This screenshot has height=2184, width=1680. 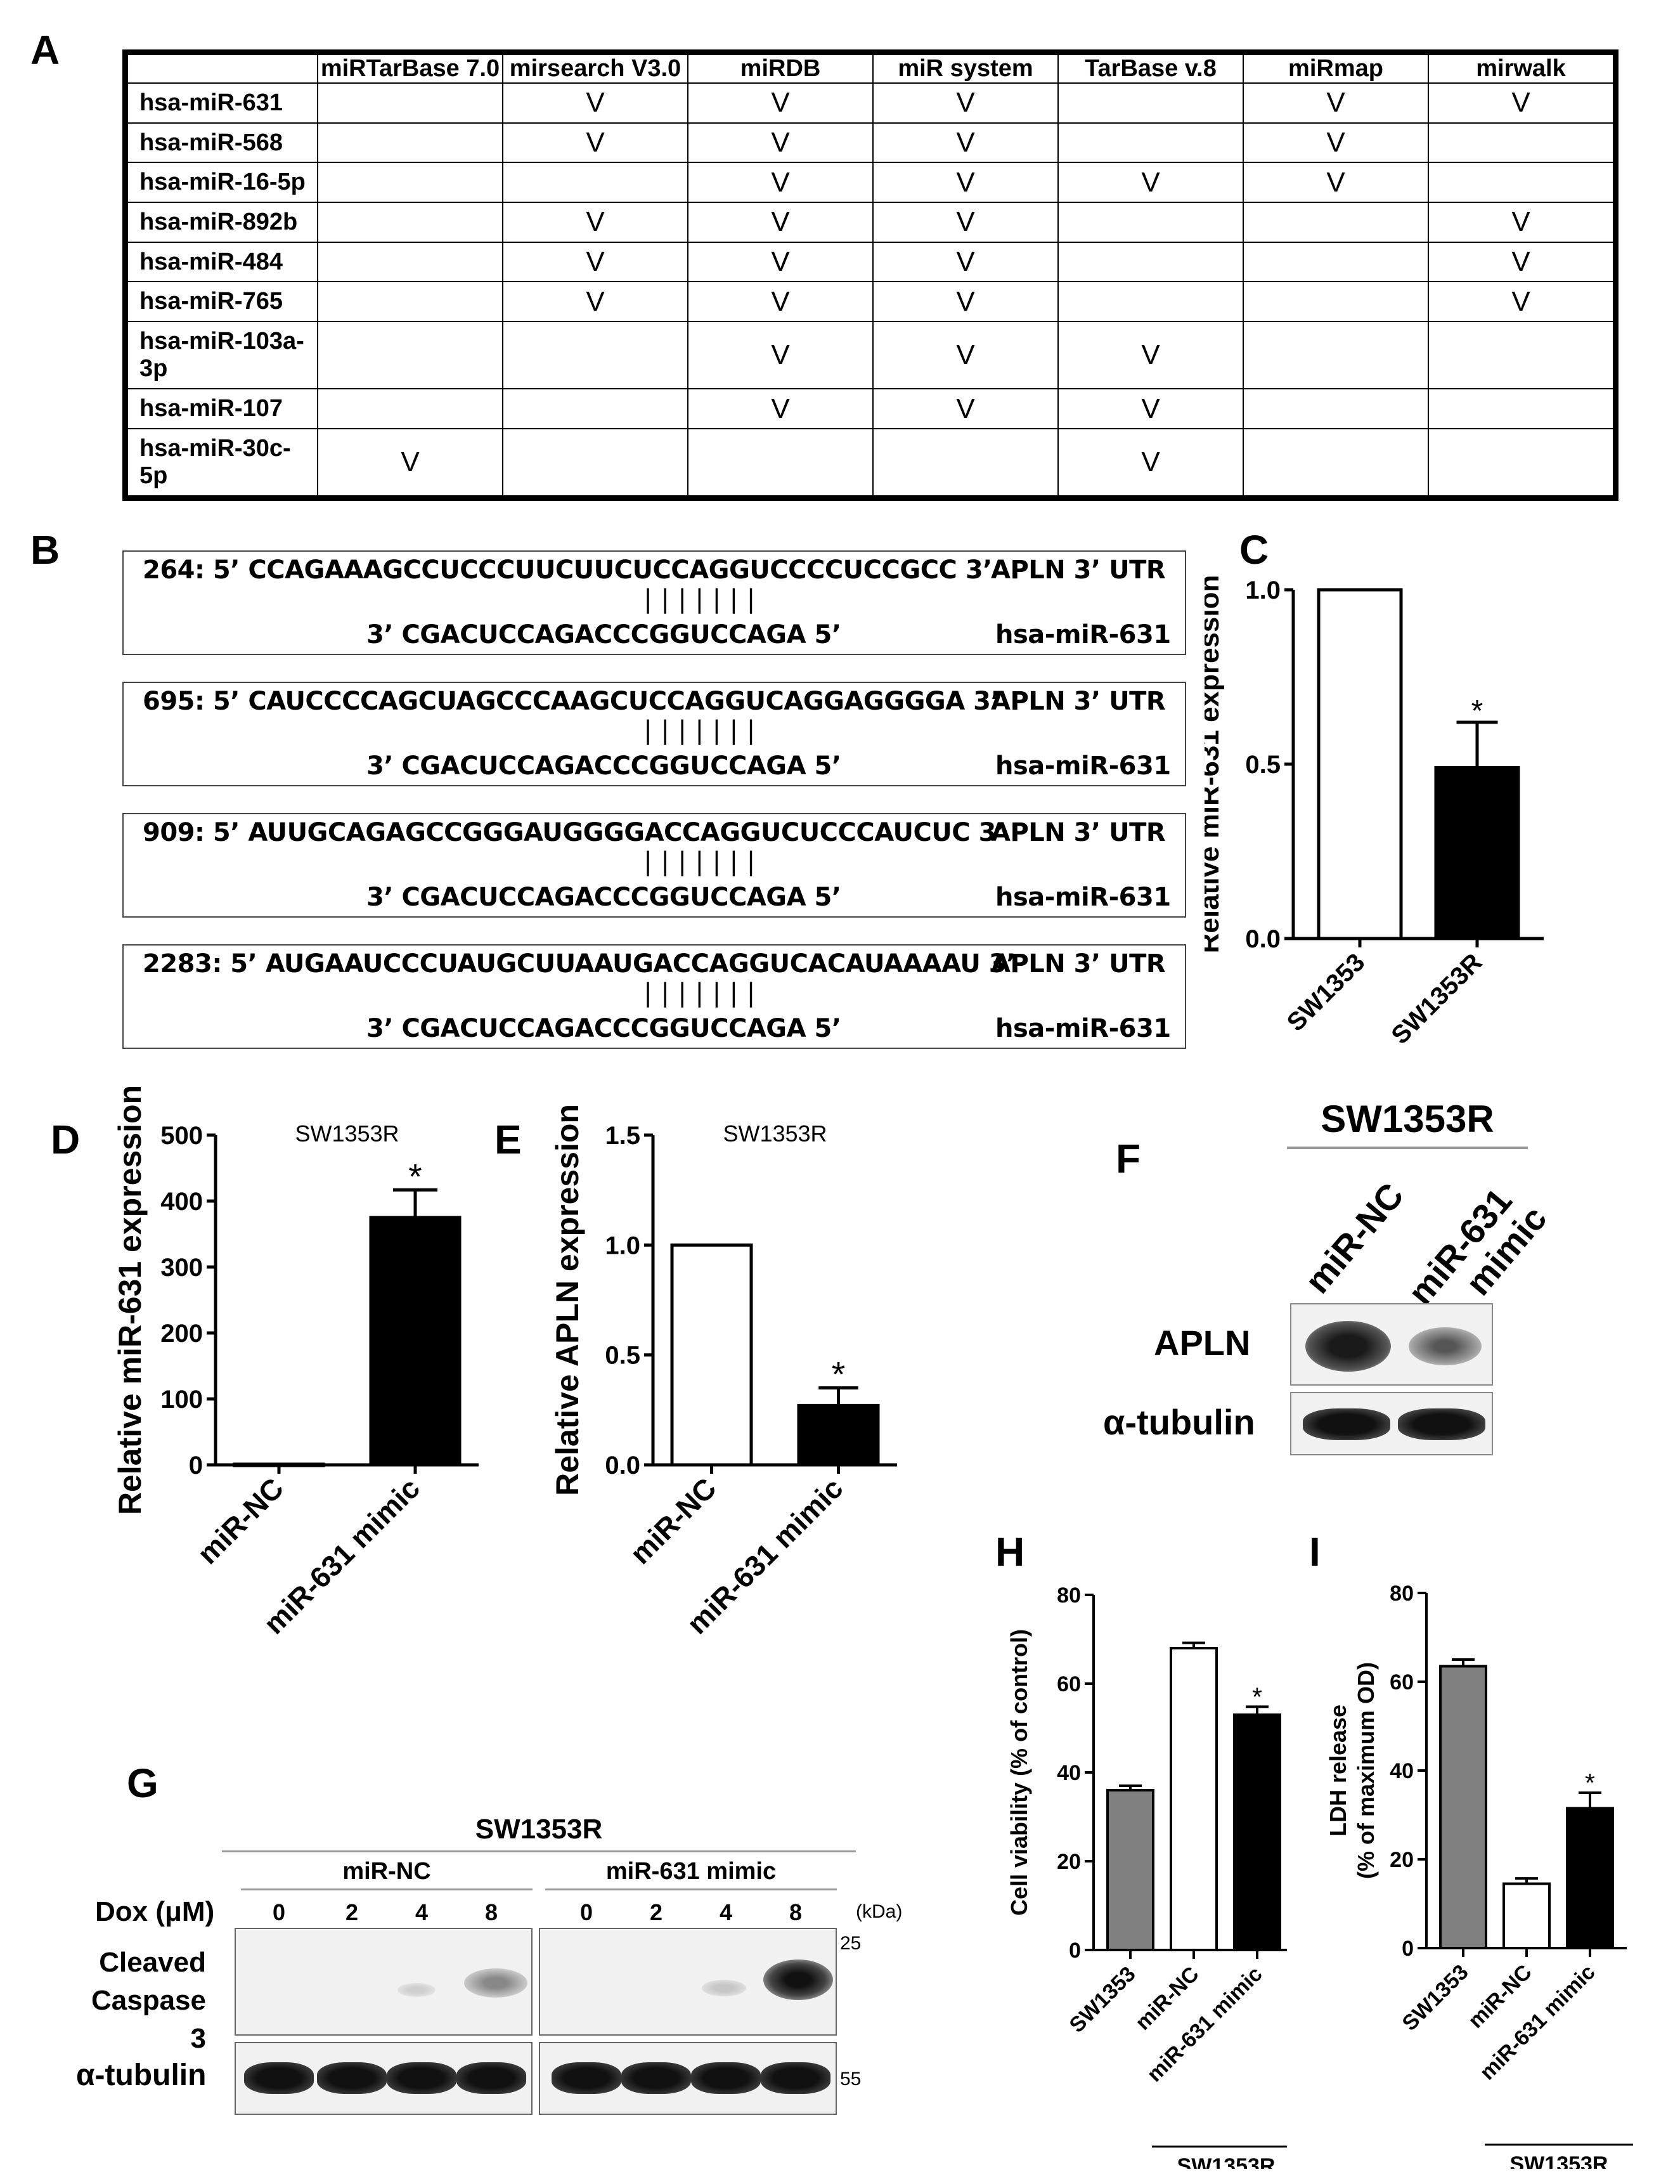 I want to click on blot-g-group-mimic-line, so click(x=691, y=1889).